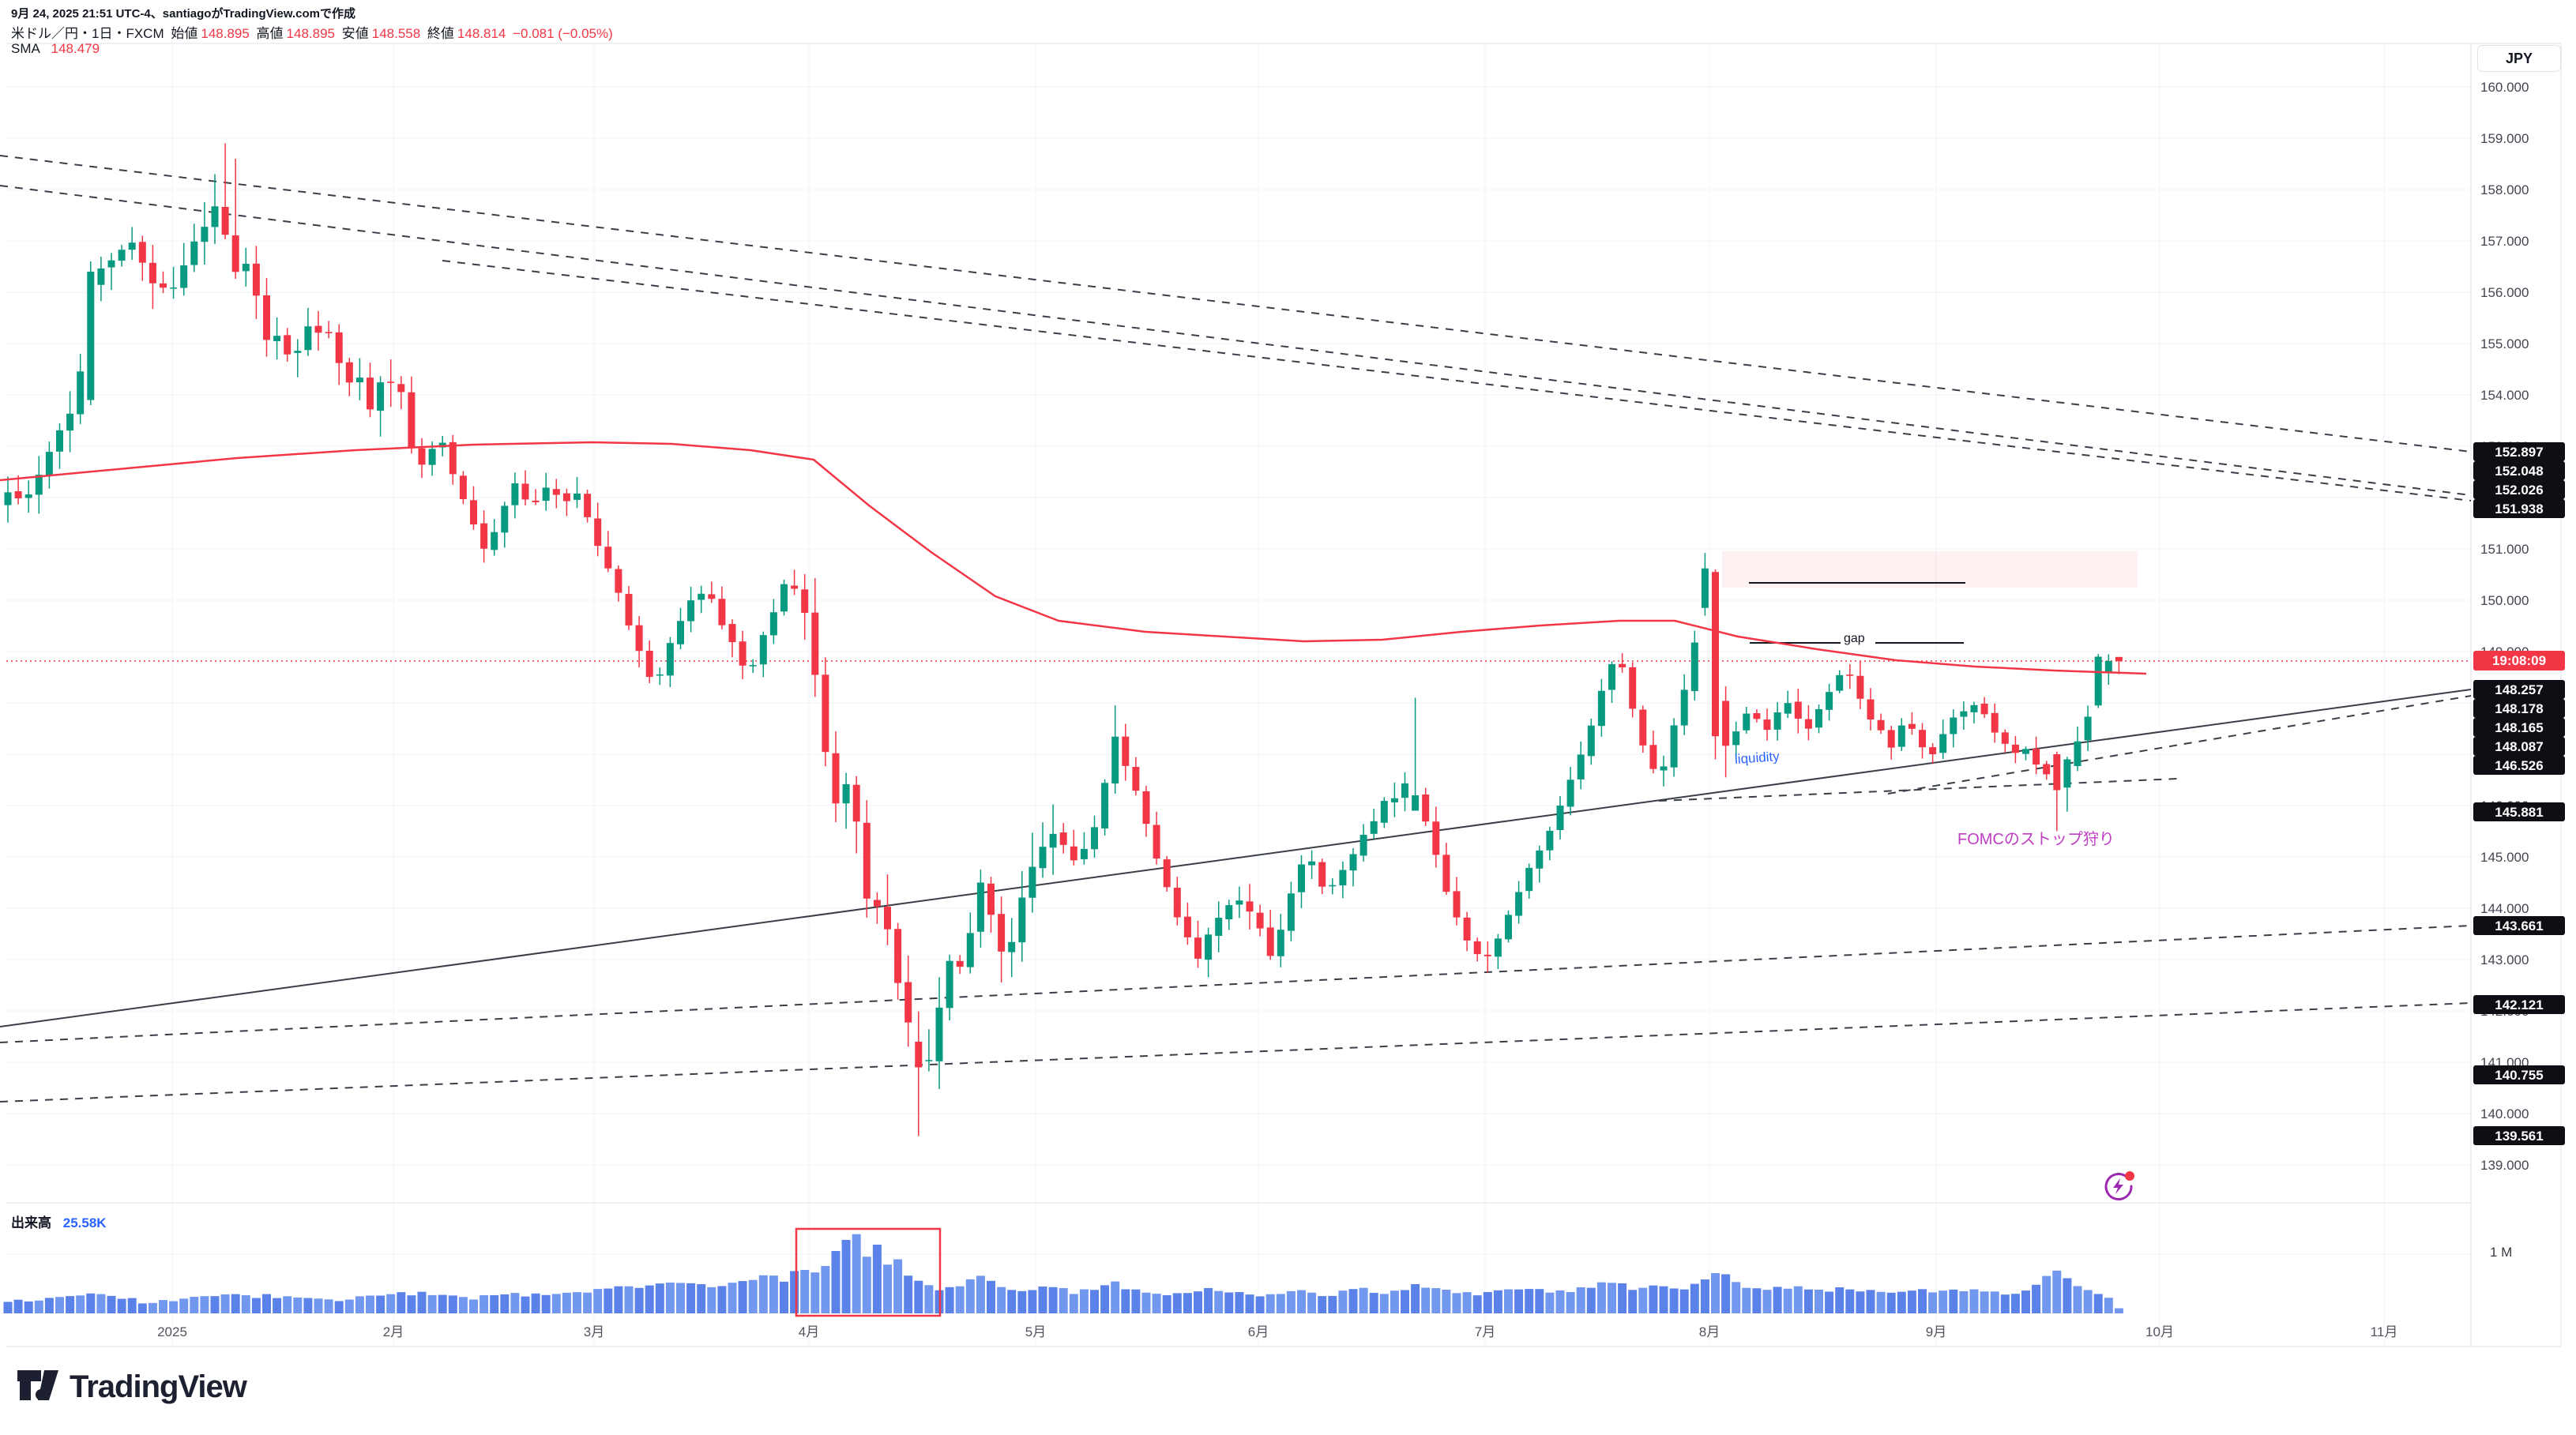 Image resolution: width=2576 pixels, height=1435 pixels. I want to click on volume-series, so click(1063, 1273).